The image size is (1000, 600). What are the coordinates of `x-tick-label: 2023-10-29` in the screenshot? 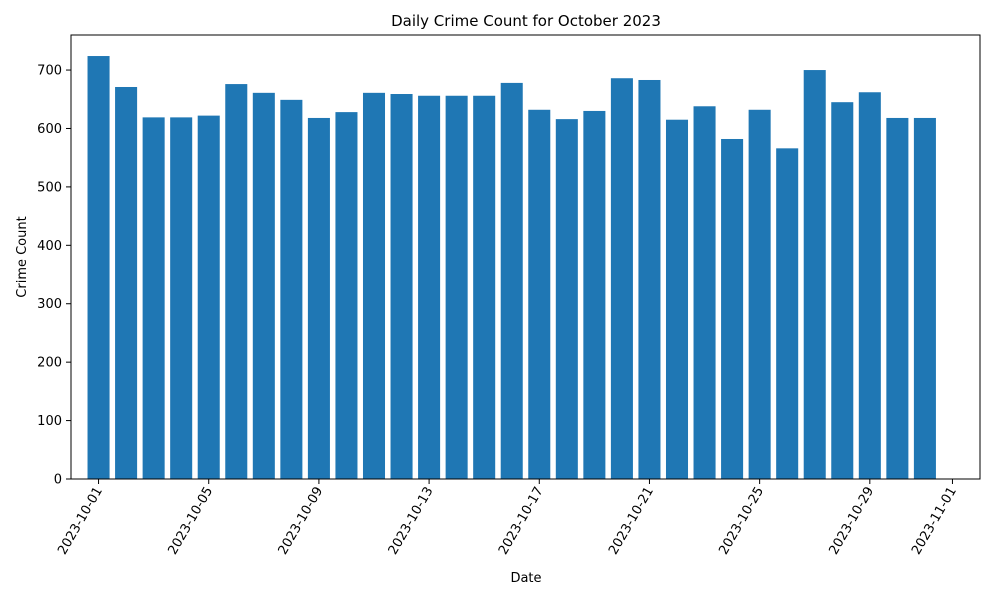 It's located at (852, 521).